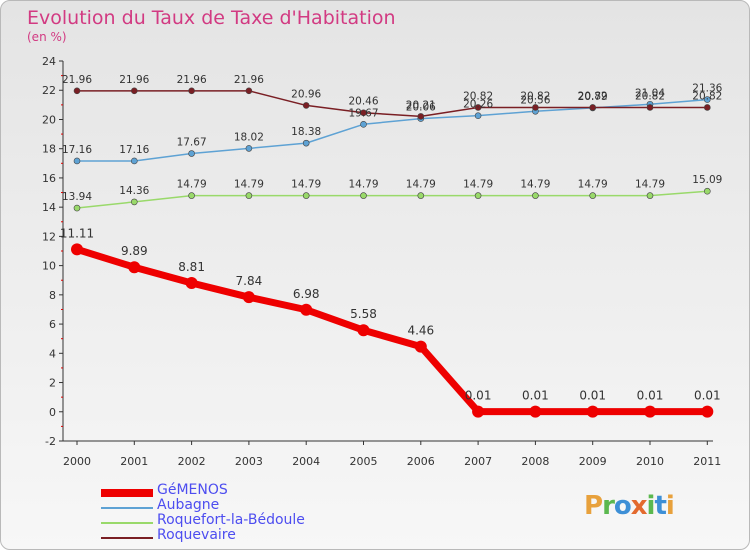 The image size is (750, 550). Describe the element at coordinates (650, 461) in the screenshot. I see `x-tick-label: 2010` at that location.